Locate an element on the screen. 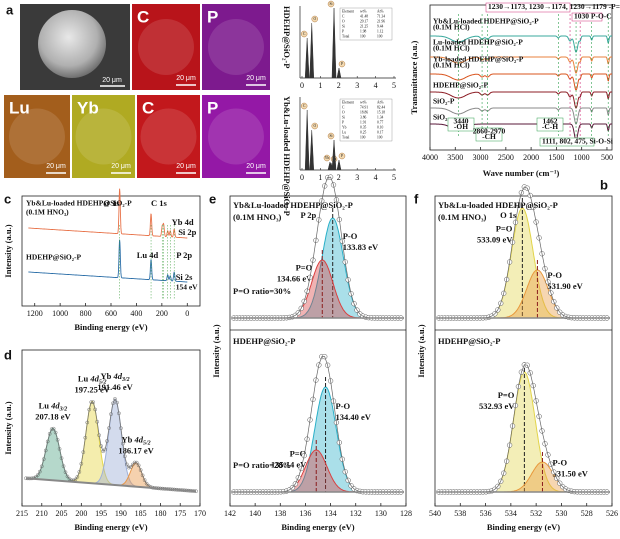  peak-name: P=O is located at coordinates (298, 453).